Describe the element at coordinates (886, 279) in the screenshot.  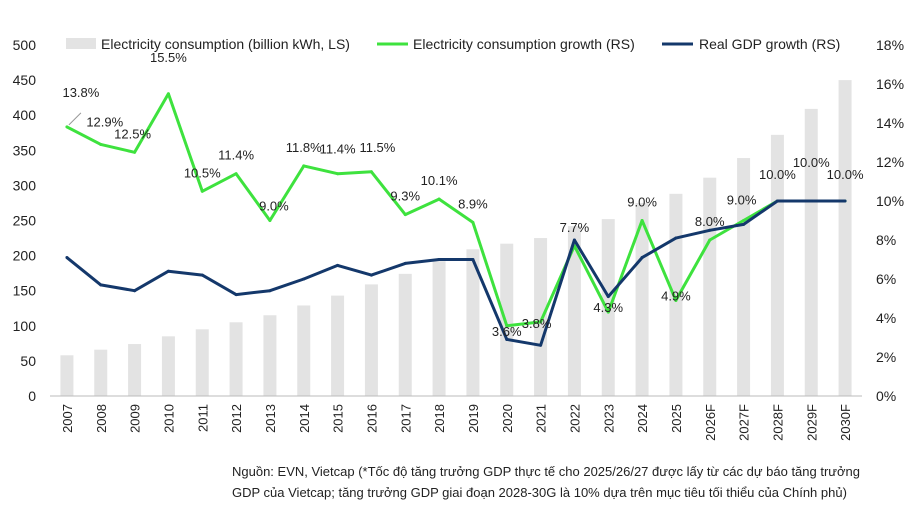
I see `right-tick-label: 6%` at that location.